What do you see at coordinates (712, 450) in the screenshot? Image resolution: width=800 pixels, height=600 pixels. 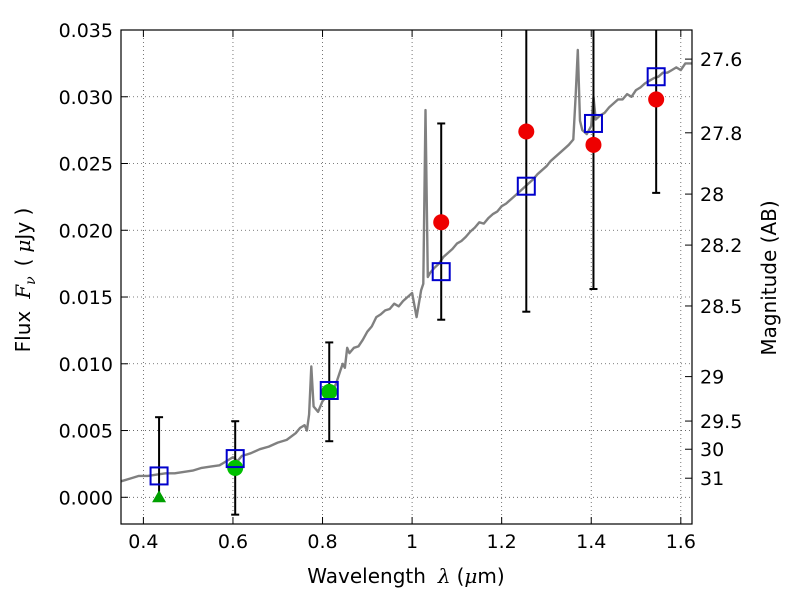 I see `y2-tick-label: 30` at bounding box center [712, 450].